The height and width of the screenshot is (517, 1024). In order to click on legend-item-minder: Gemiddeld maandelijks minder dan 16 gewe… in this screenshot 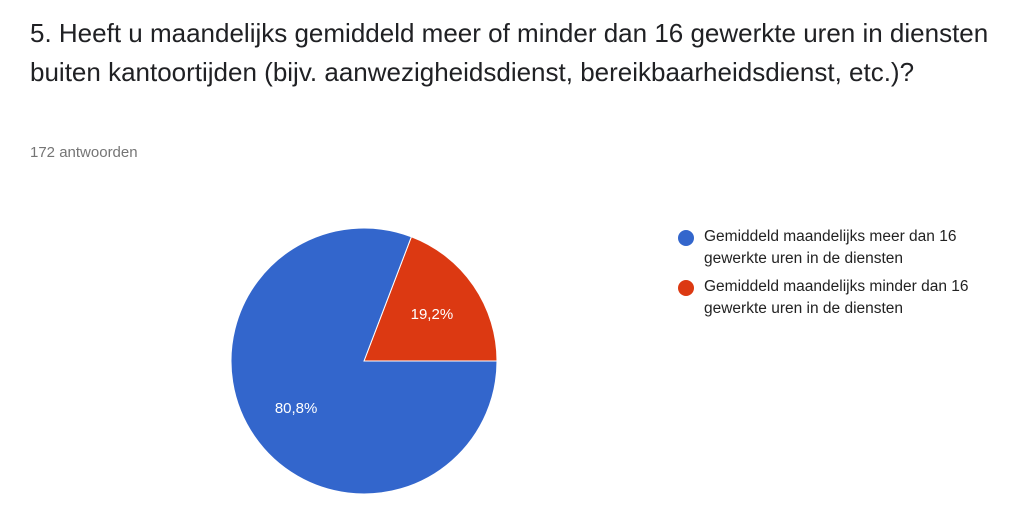, I will do `click(838, 298)`.